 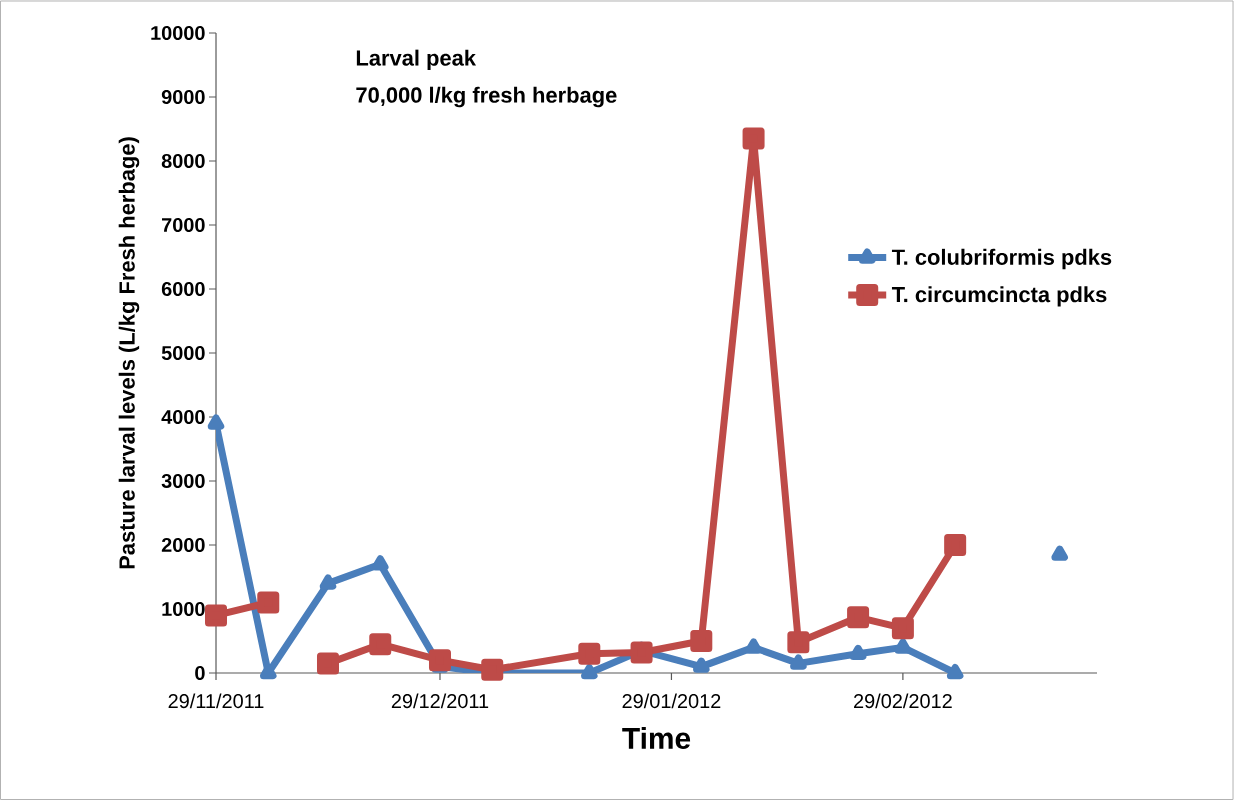 I want to click on y-tick-label: 5000, so click(x=183, y=353).